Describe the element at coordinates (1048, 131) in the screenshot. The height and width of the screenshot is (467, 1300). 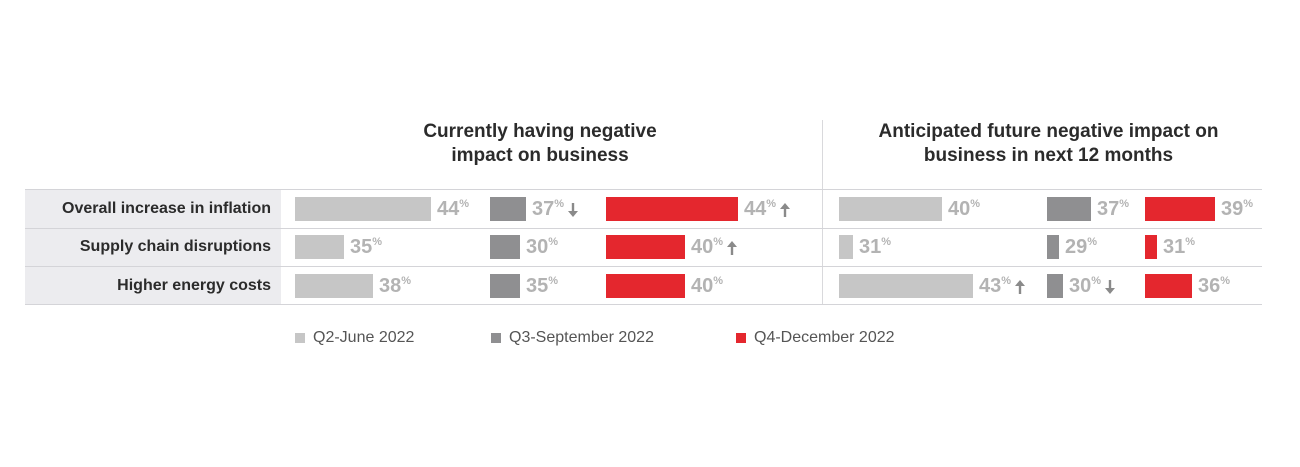
I see `panel-title-future-line1: Anticipated future negative impact on` at that location.